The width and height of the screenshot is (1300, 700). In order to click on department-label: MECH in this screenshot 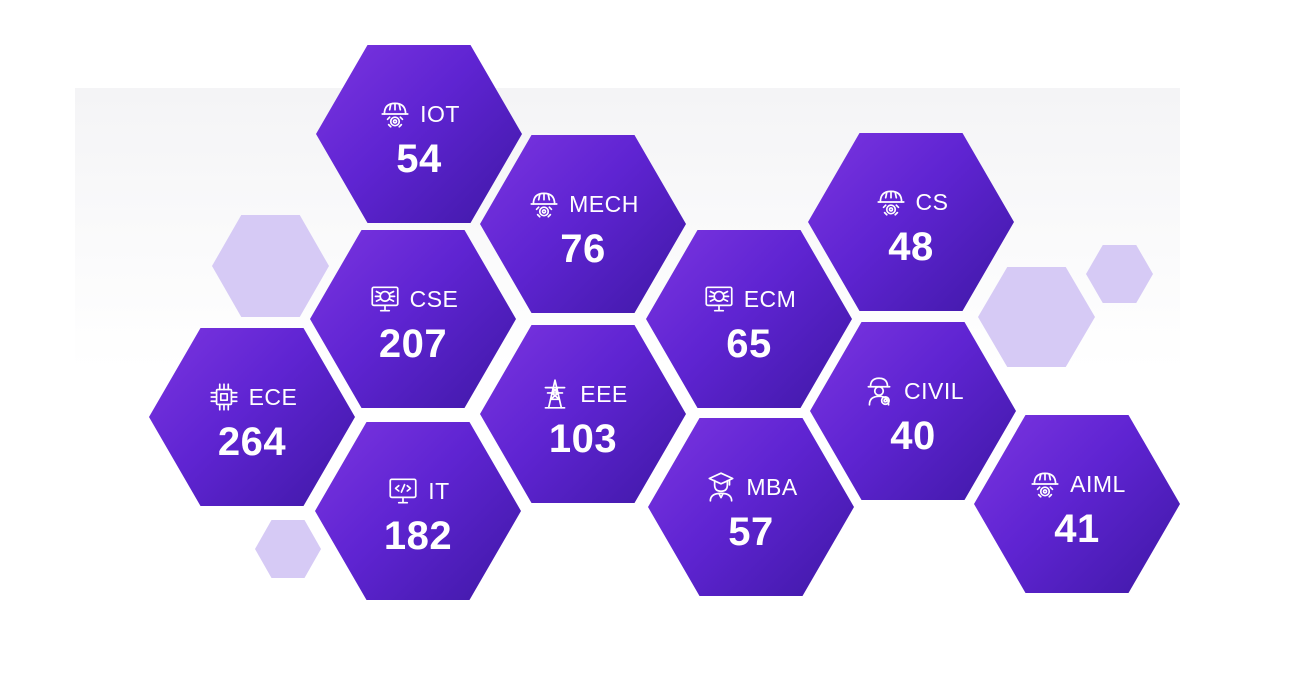, I will do `click(604, 203)`.